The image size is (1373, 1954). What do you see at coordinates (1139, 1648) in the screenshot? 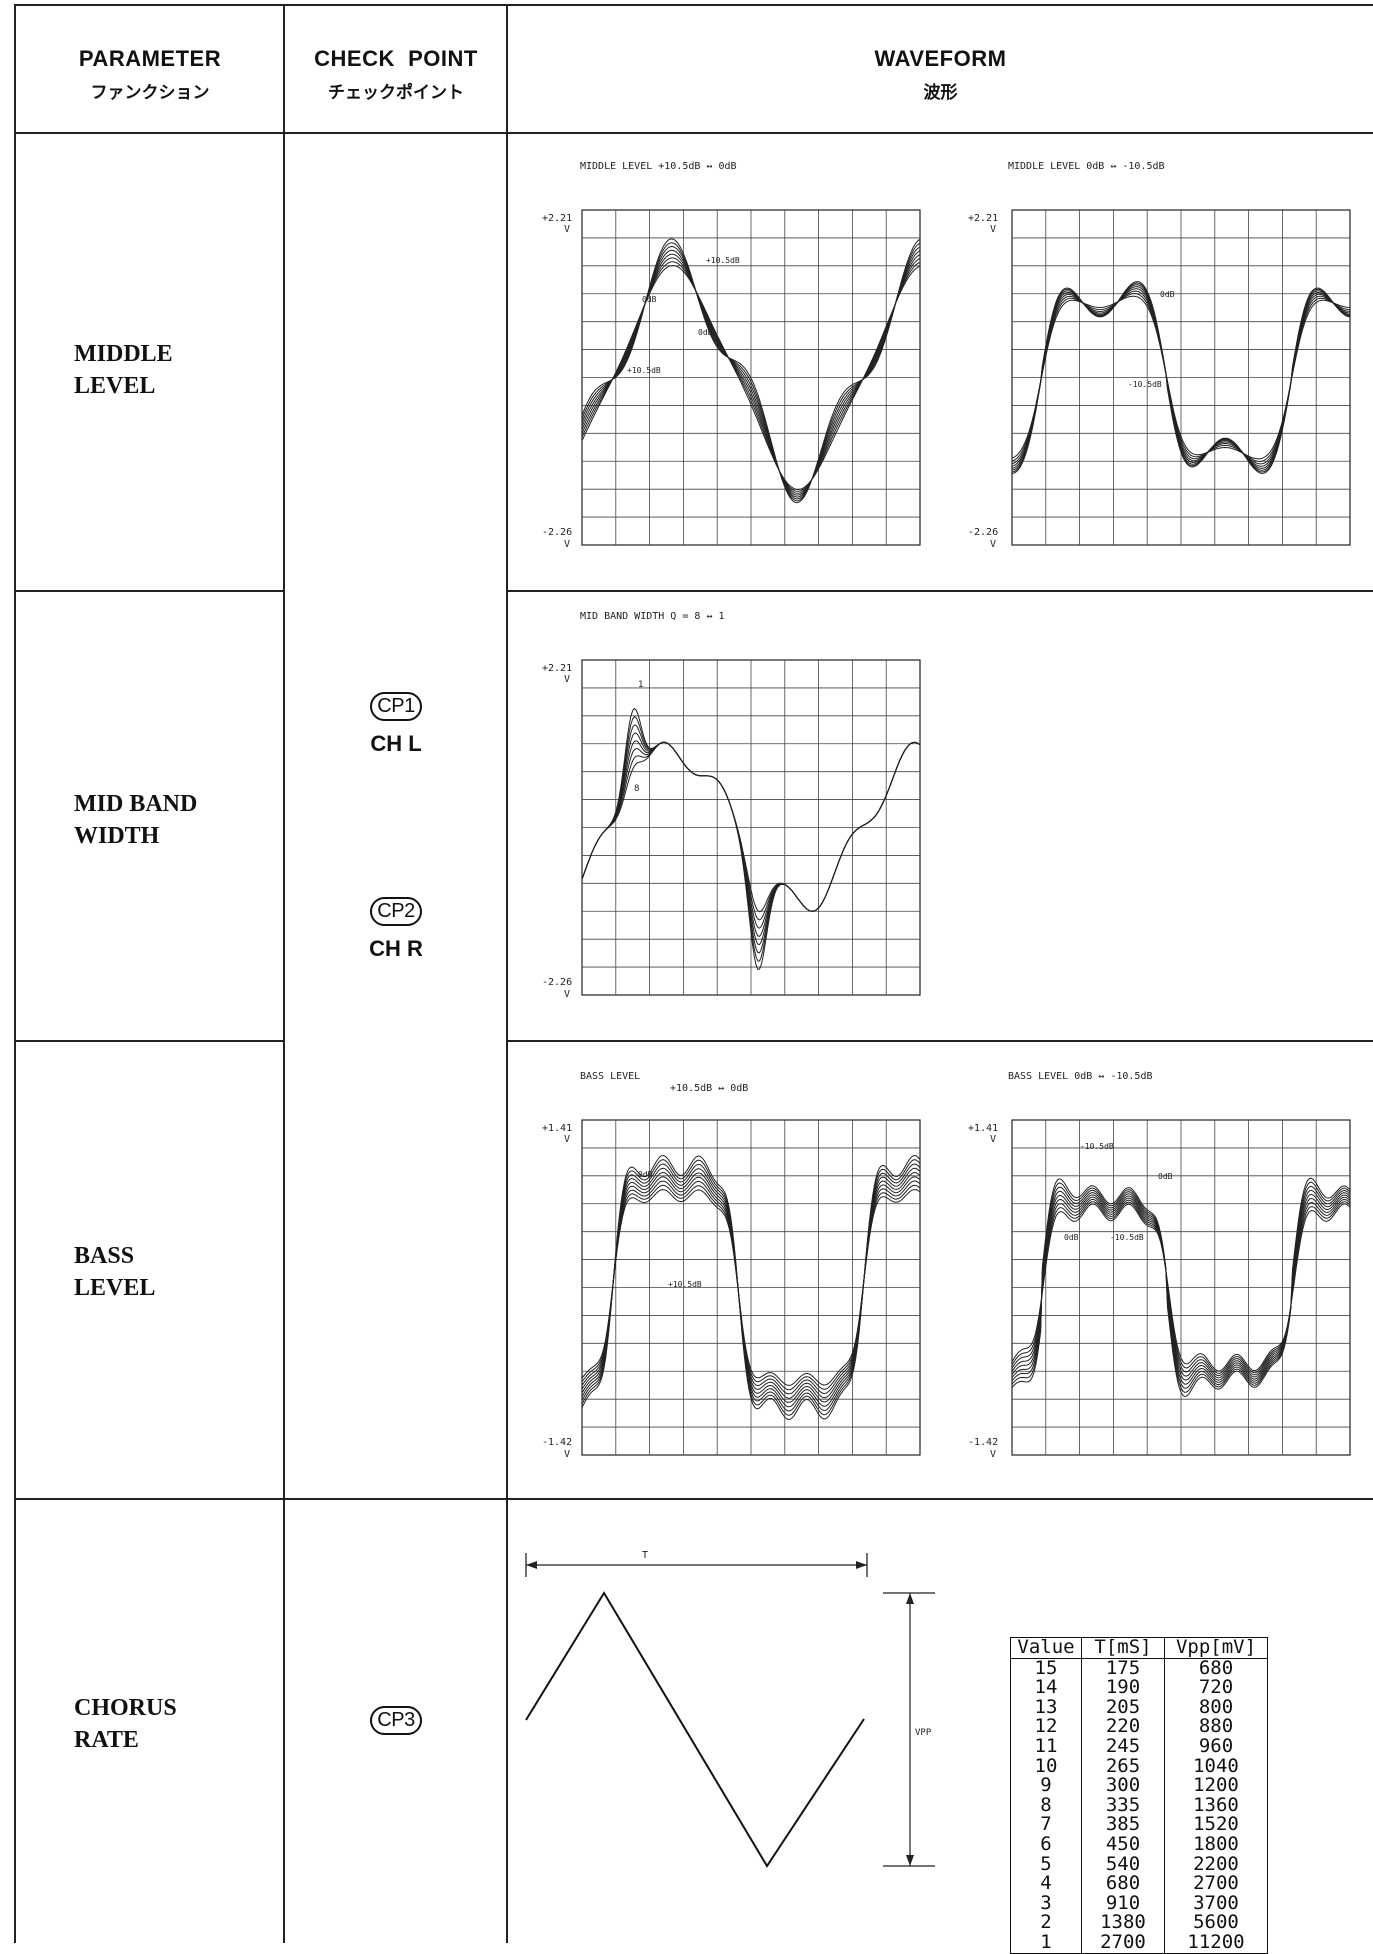
I see `table-header-row: Value T[mS] Vpp[mV]` at bounding box center [1139, 1648].